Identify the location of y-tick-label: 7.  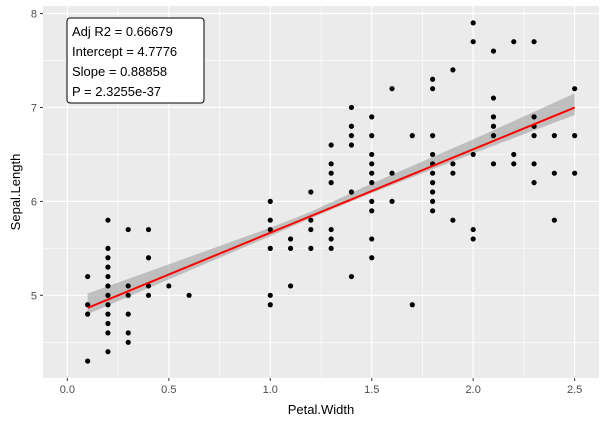
(34, 108).